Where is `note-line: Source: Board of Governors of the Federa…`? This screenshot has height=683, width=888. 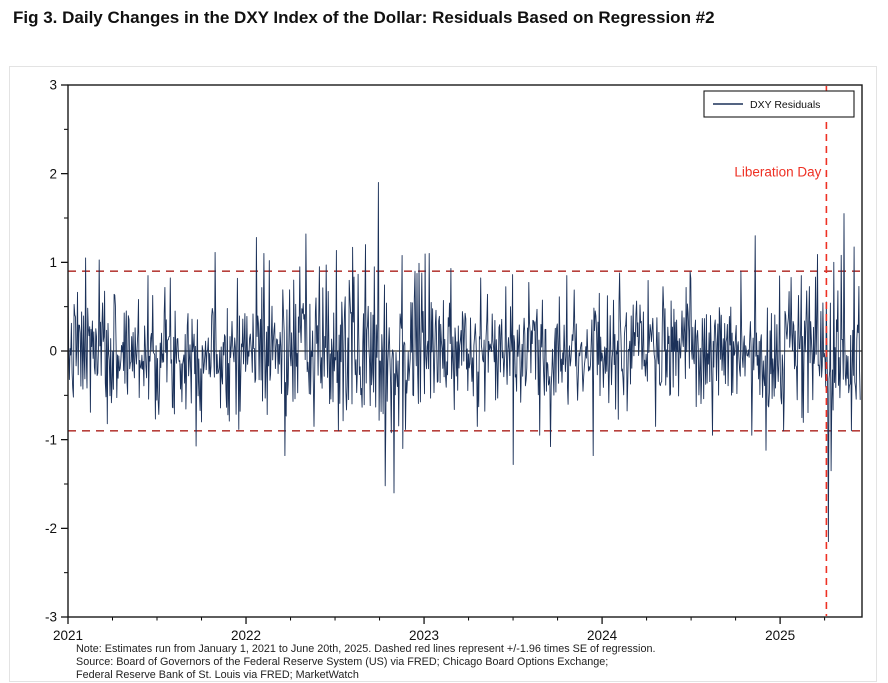
note-line: Source: Board of Governors of the Federa… is located at coordinates (342, 661).